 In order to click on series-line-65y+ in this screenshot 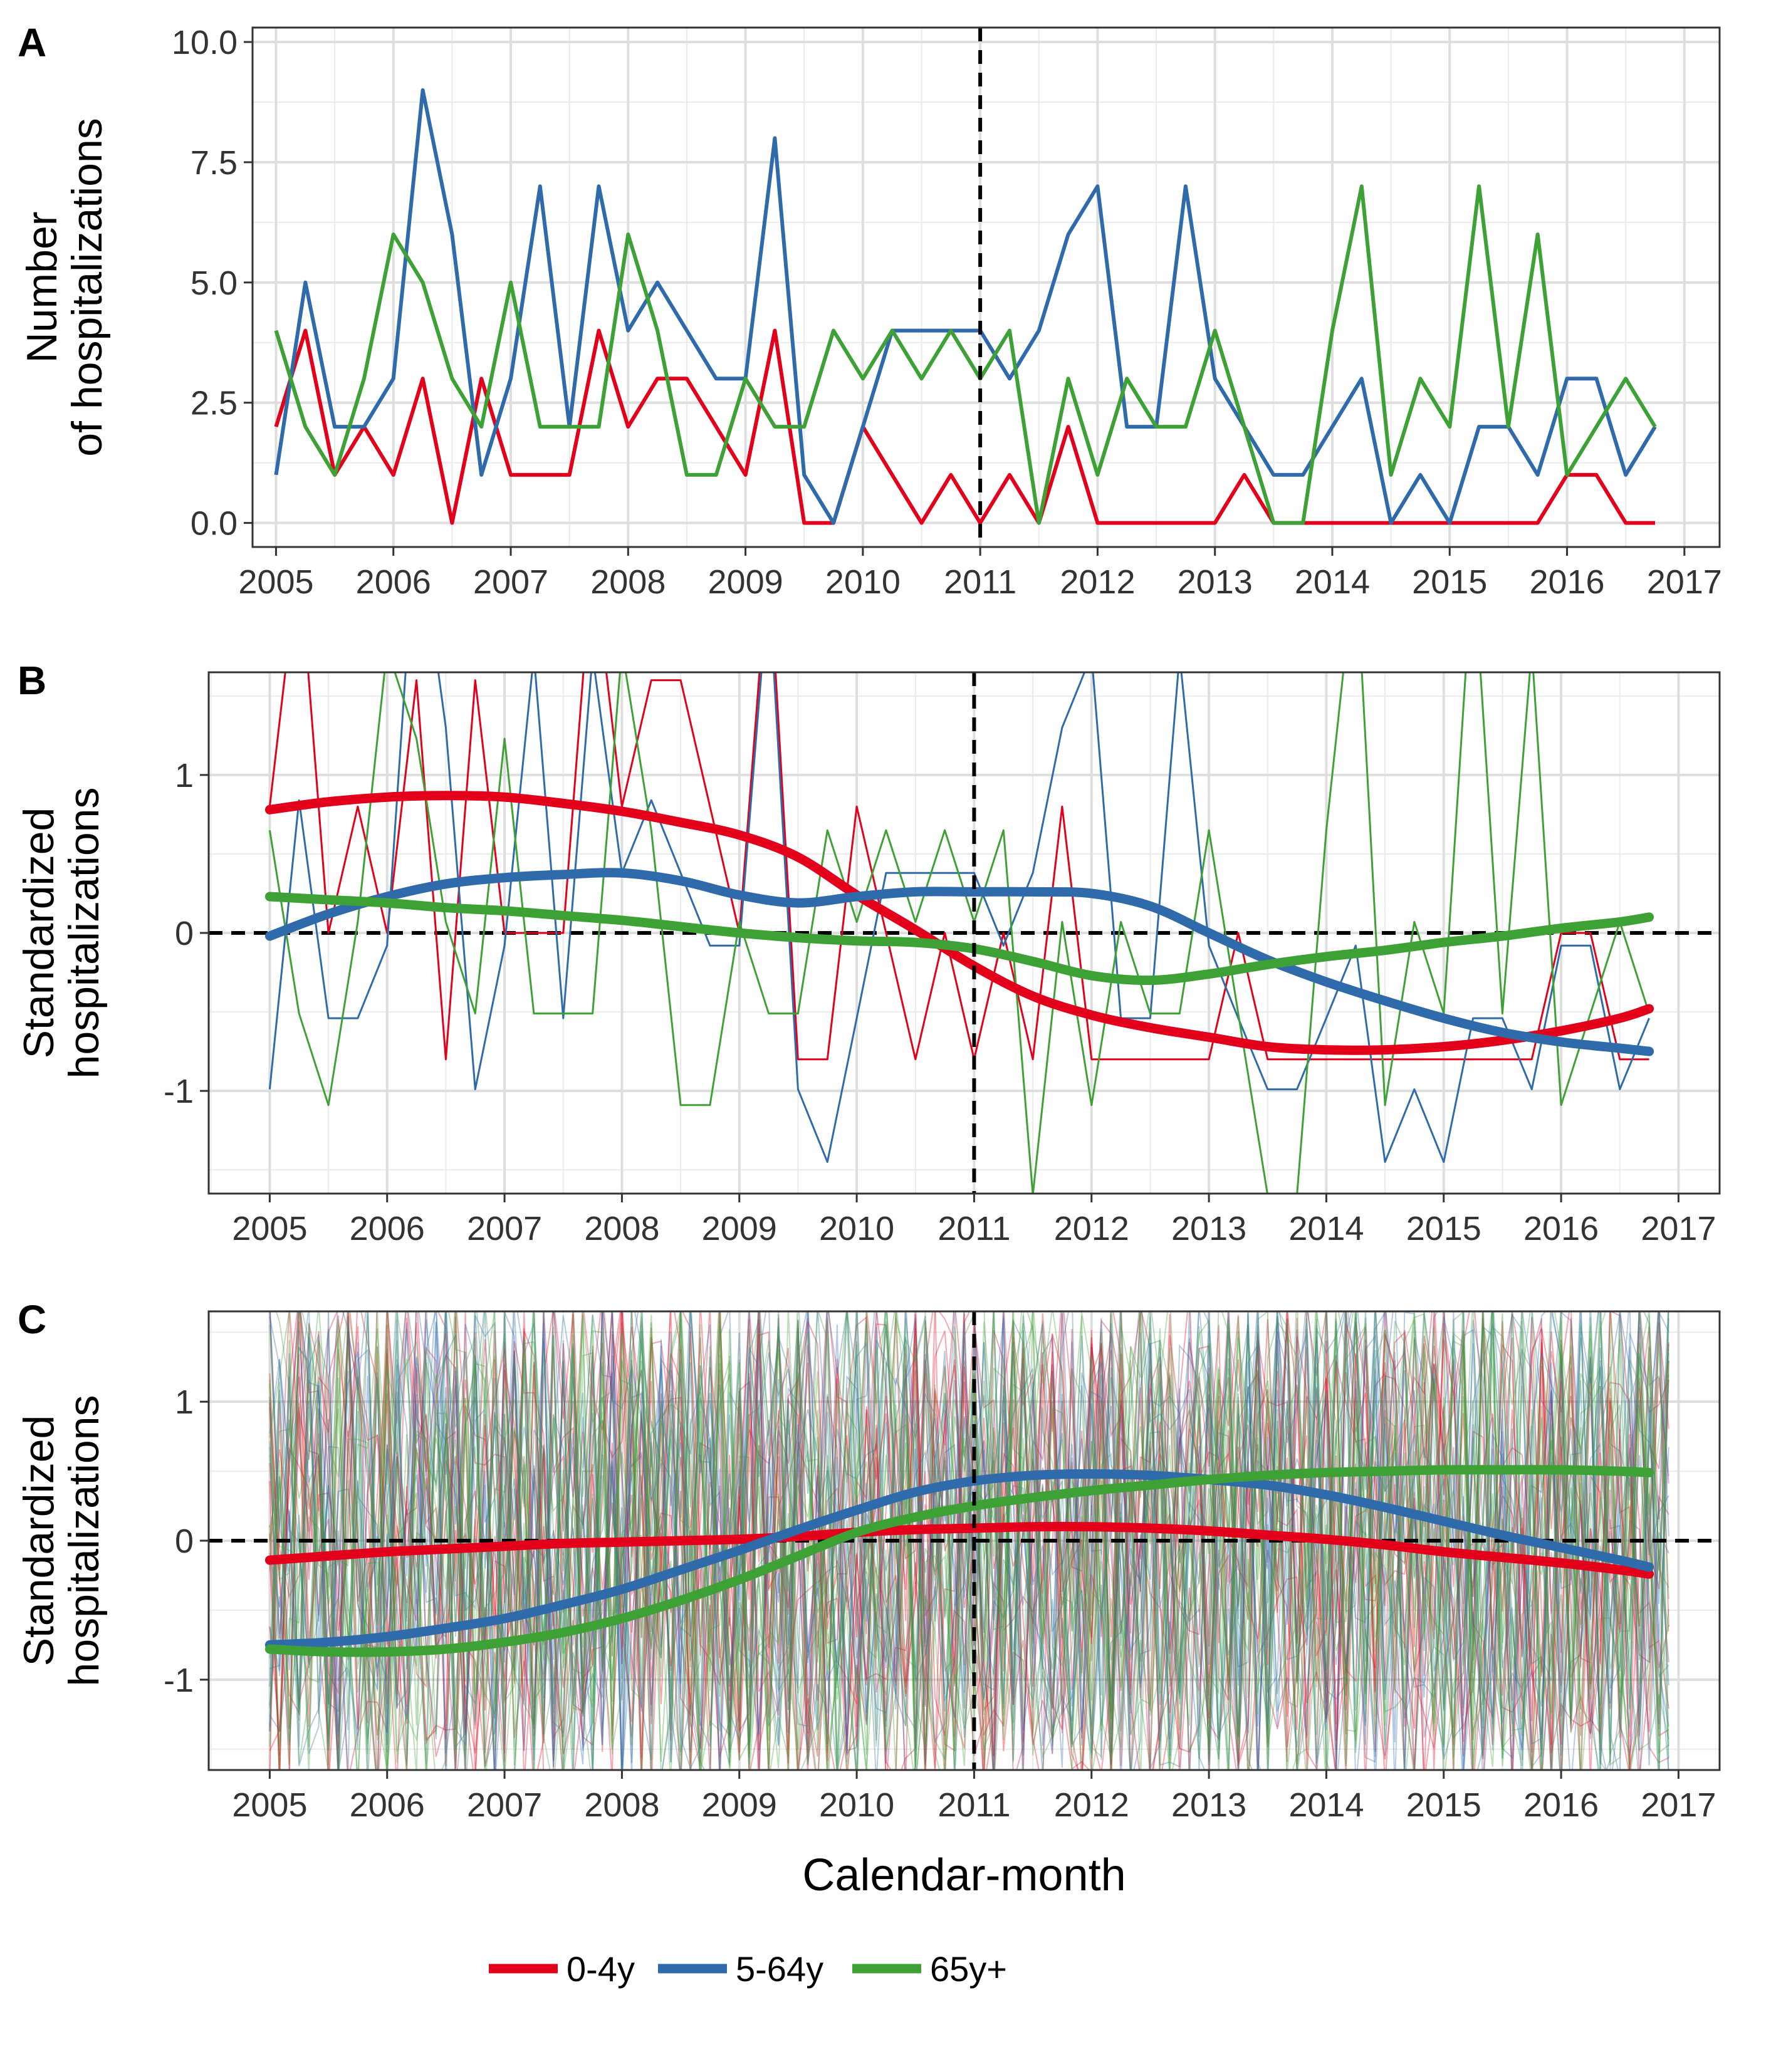, I will do `click(966, 354)`.